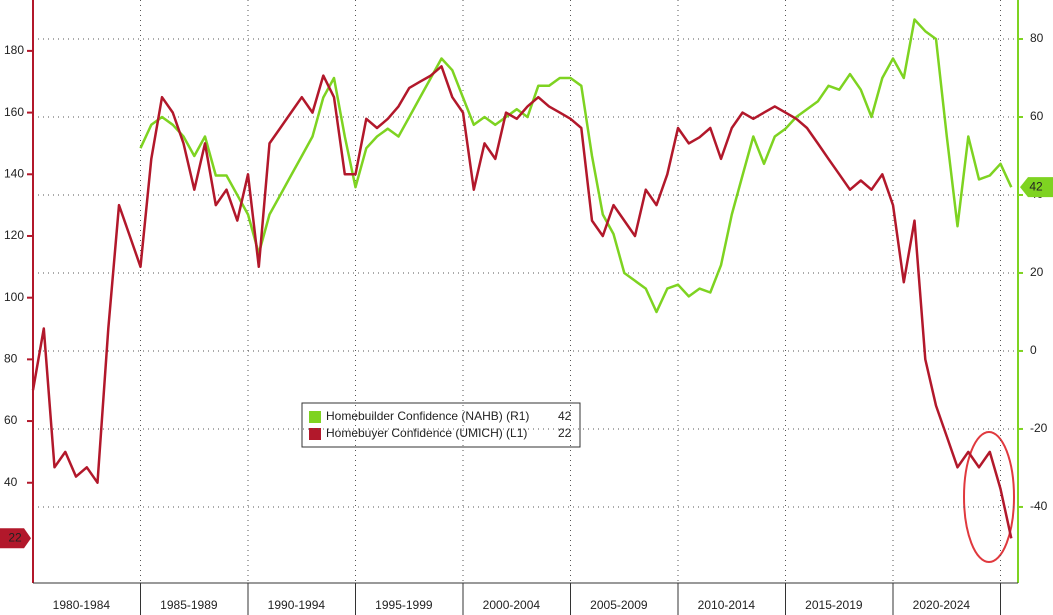  Describe the element at coordinates (14, 173) in the screenshot. I see `y-tick-label: 140` at that location.